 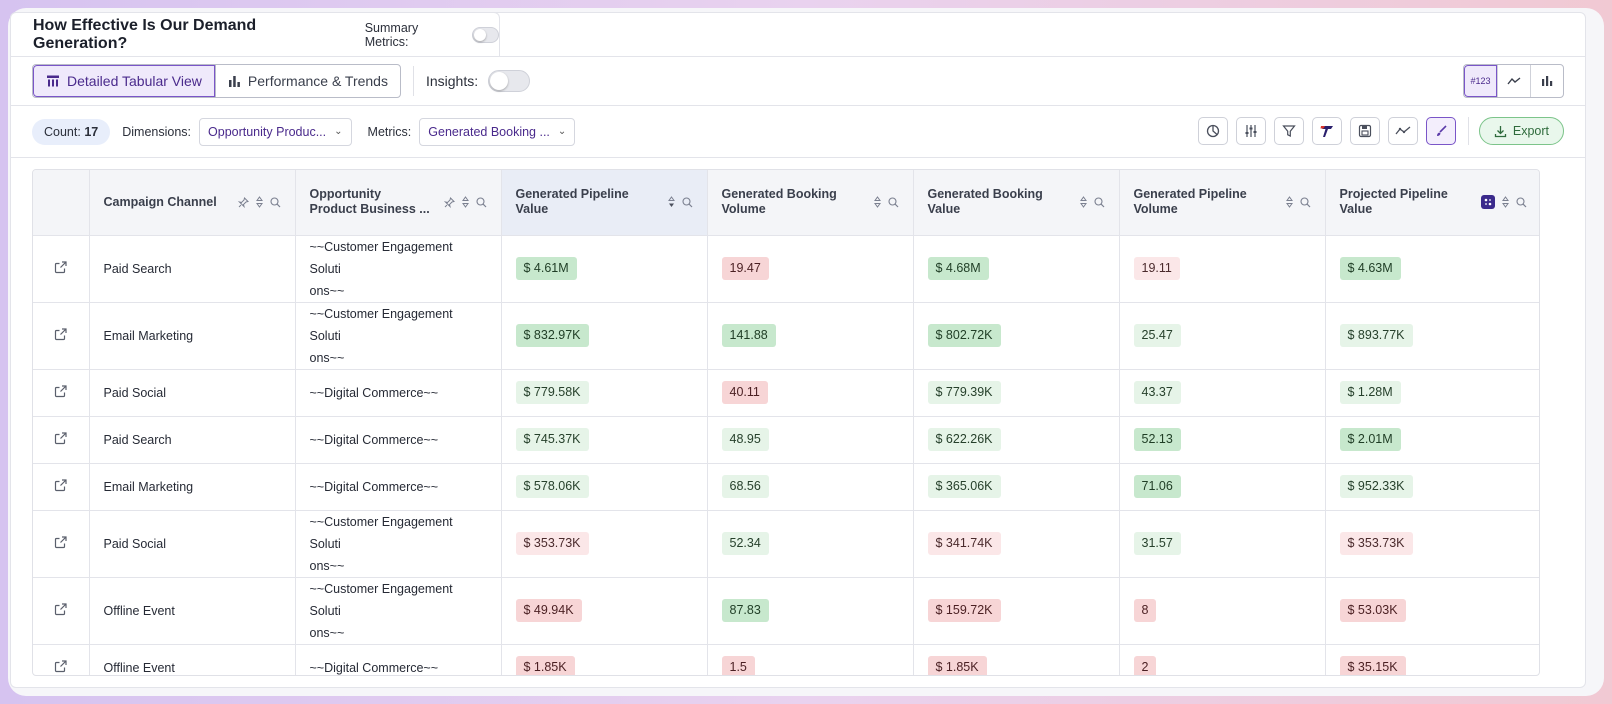 I want to click on metric-value-badge: $ 365.06K, so click(x=964, y=486).